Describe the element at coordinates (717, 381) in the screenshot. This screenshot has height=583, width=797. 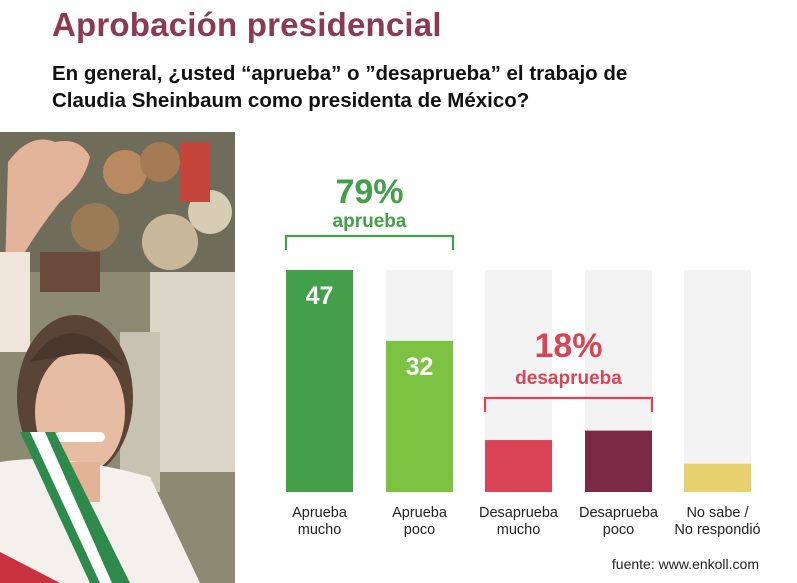
I see `bar-track` at that location.